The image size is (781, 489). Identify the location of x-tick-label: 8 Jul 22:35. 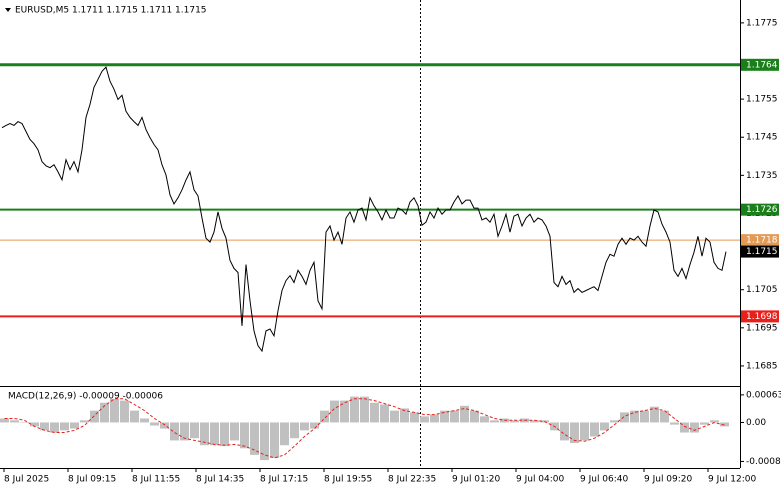
(412, 480).